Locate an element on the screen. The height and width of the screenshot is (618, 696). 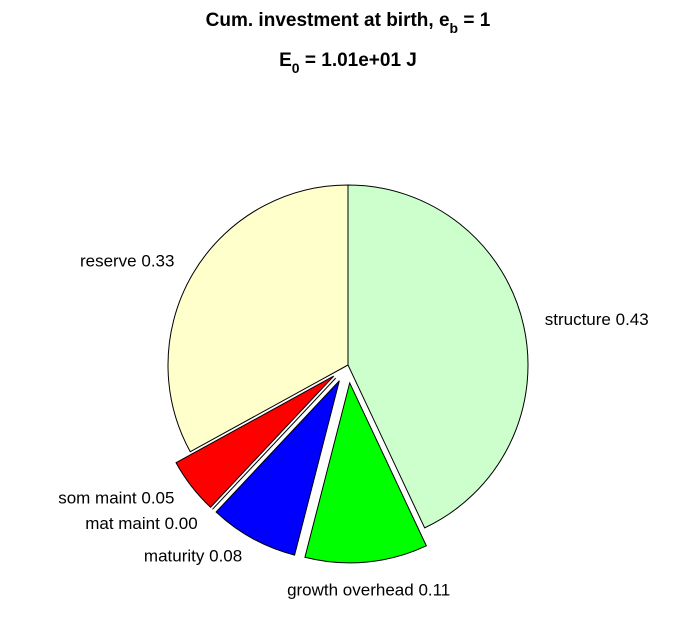
subtitle-text: E is located at coordinates (285, 60).